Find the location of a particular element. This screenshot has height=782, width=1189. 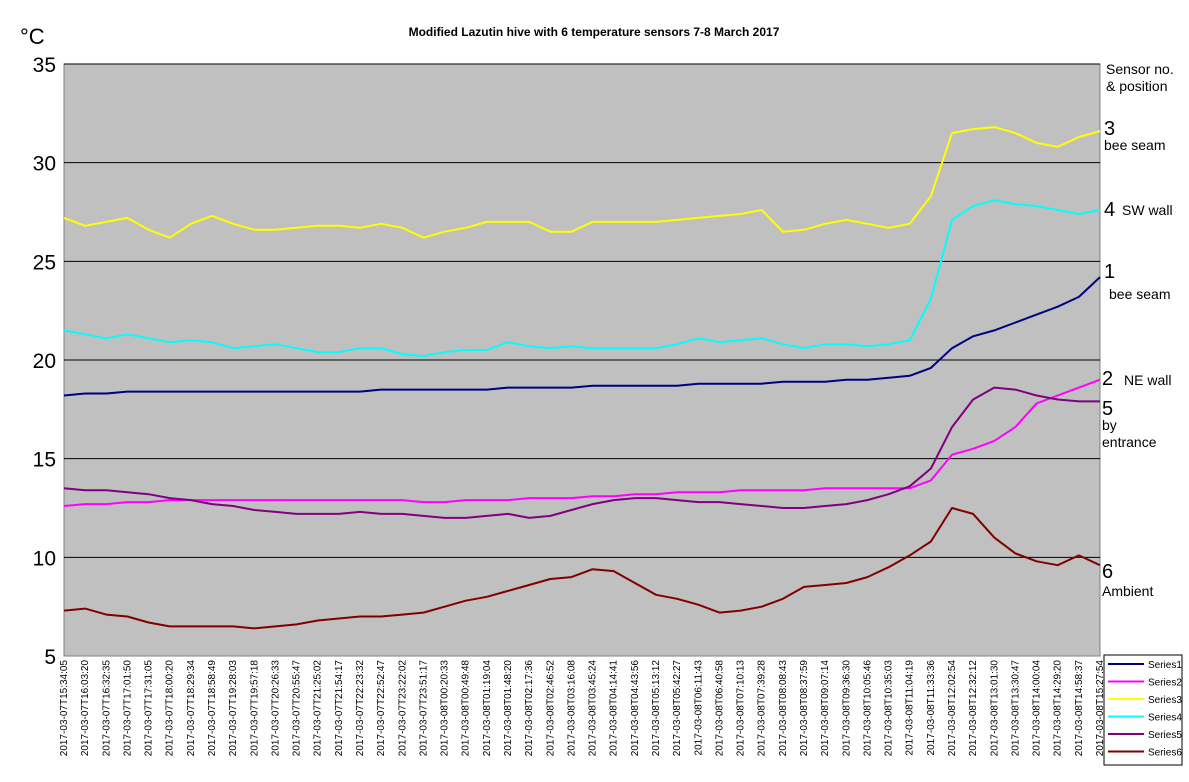

x-tick-label: 2017-03-08T09:07:14 is located at coordinates (825, 708).